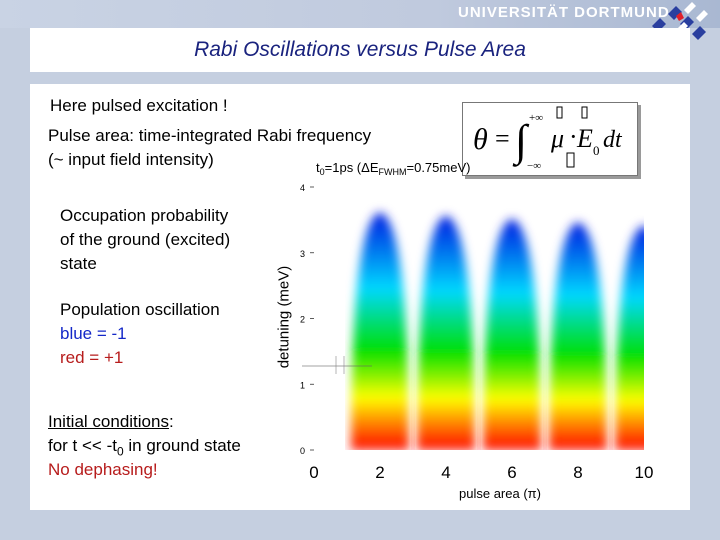 This screenshot has height=540, width=720. Describe the element at coordinates (500, 493) in the screenshot. I see `x-axis-label: pulse area (π)` at that location.